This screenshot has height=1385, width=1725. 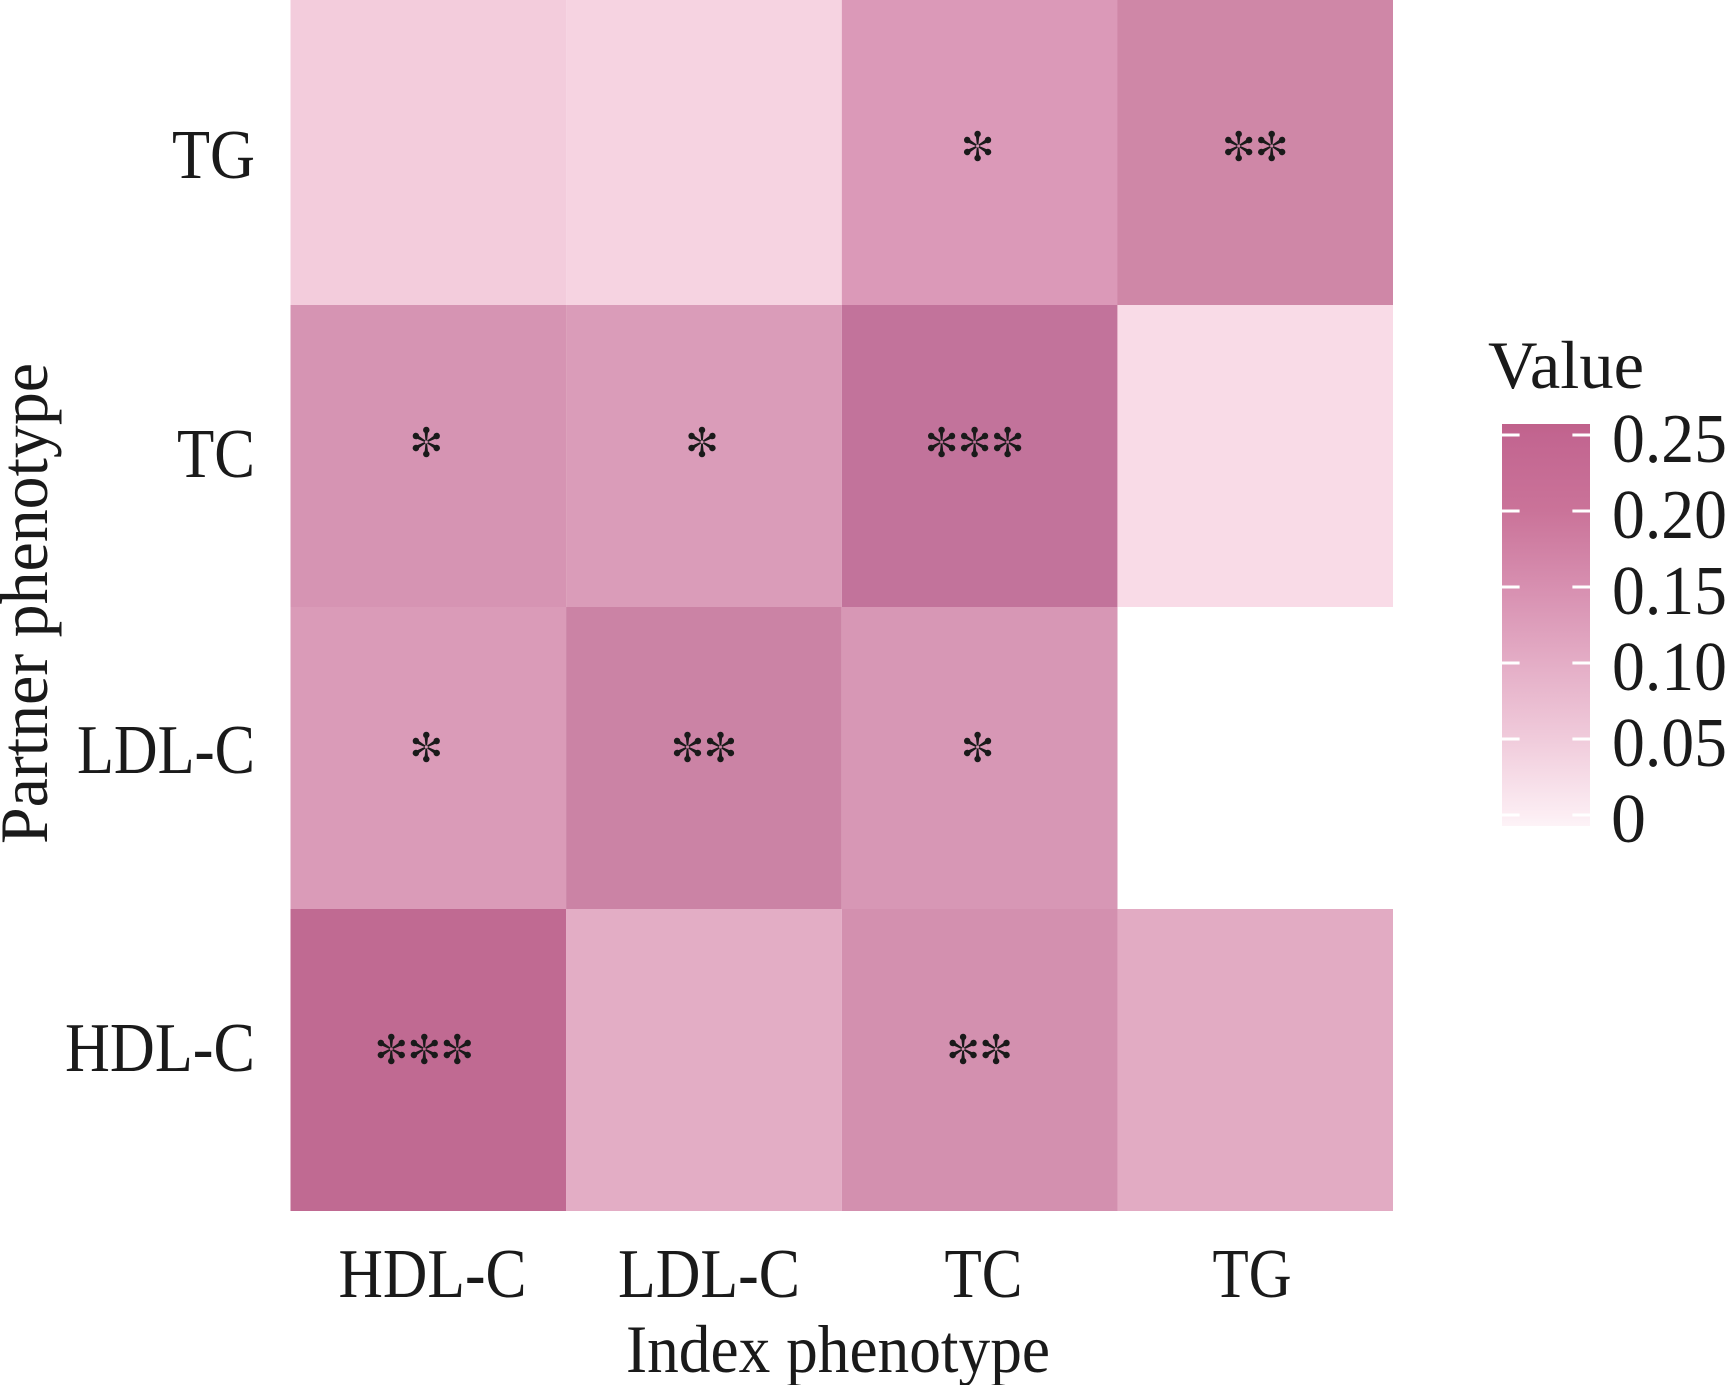 What do you see at coordinates (1668, 439) in the screenshot?
I see `svg-text: 0.25` at bounding box center [1668, 439].